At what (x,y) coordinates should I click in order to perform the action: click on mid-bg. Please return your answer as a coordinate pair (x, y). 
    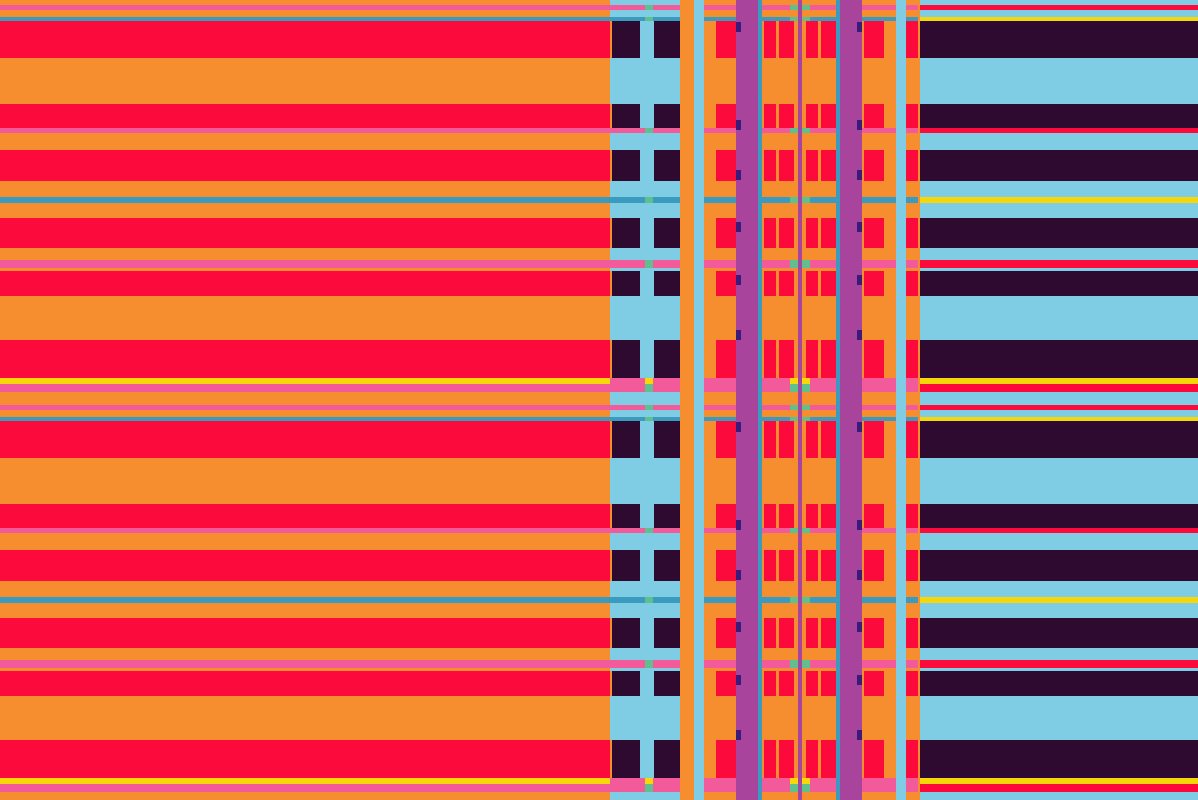
    Looking at the image, I should click on (765, 396).